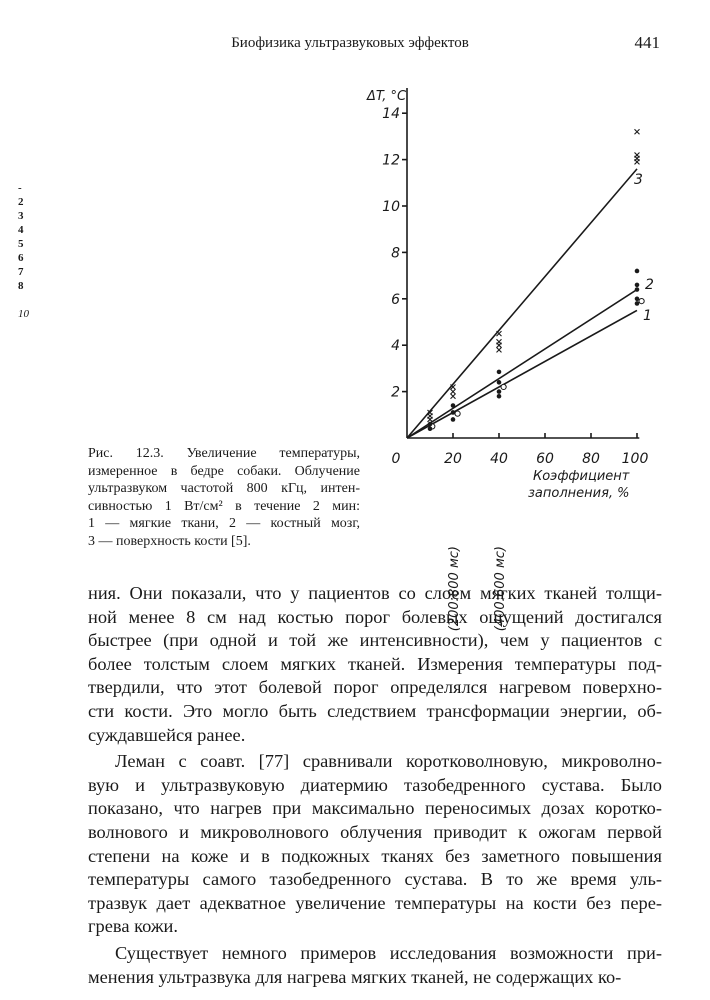 The height and width of the screenshot is (1000, 710). Describe the element at coordinates (391, 114) in the screenshot. I see `y-tick-label: 14` at that location.